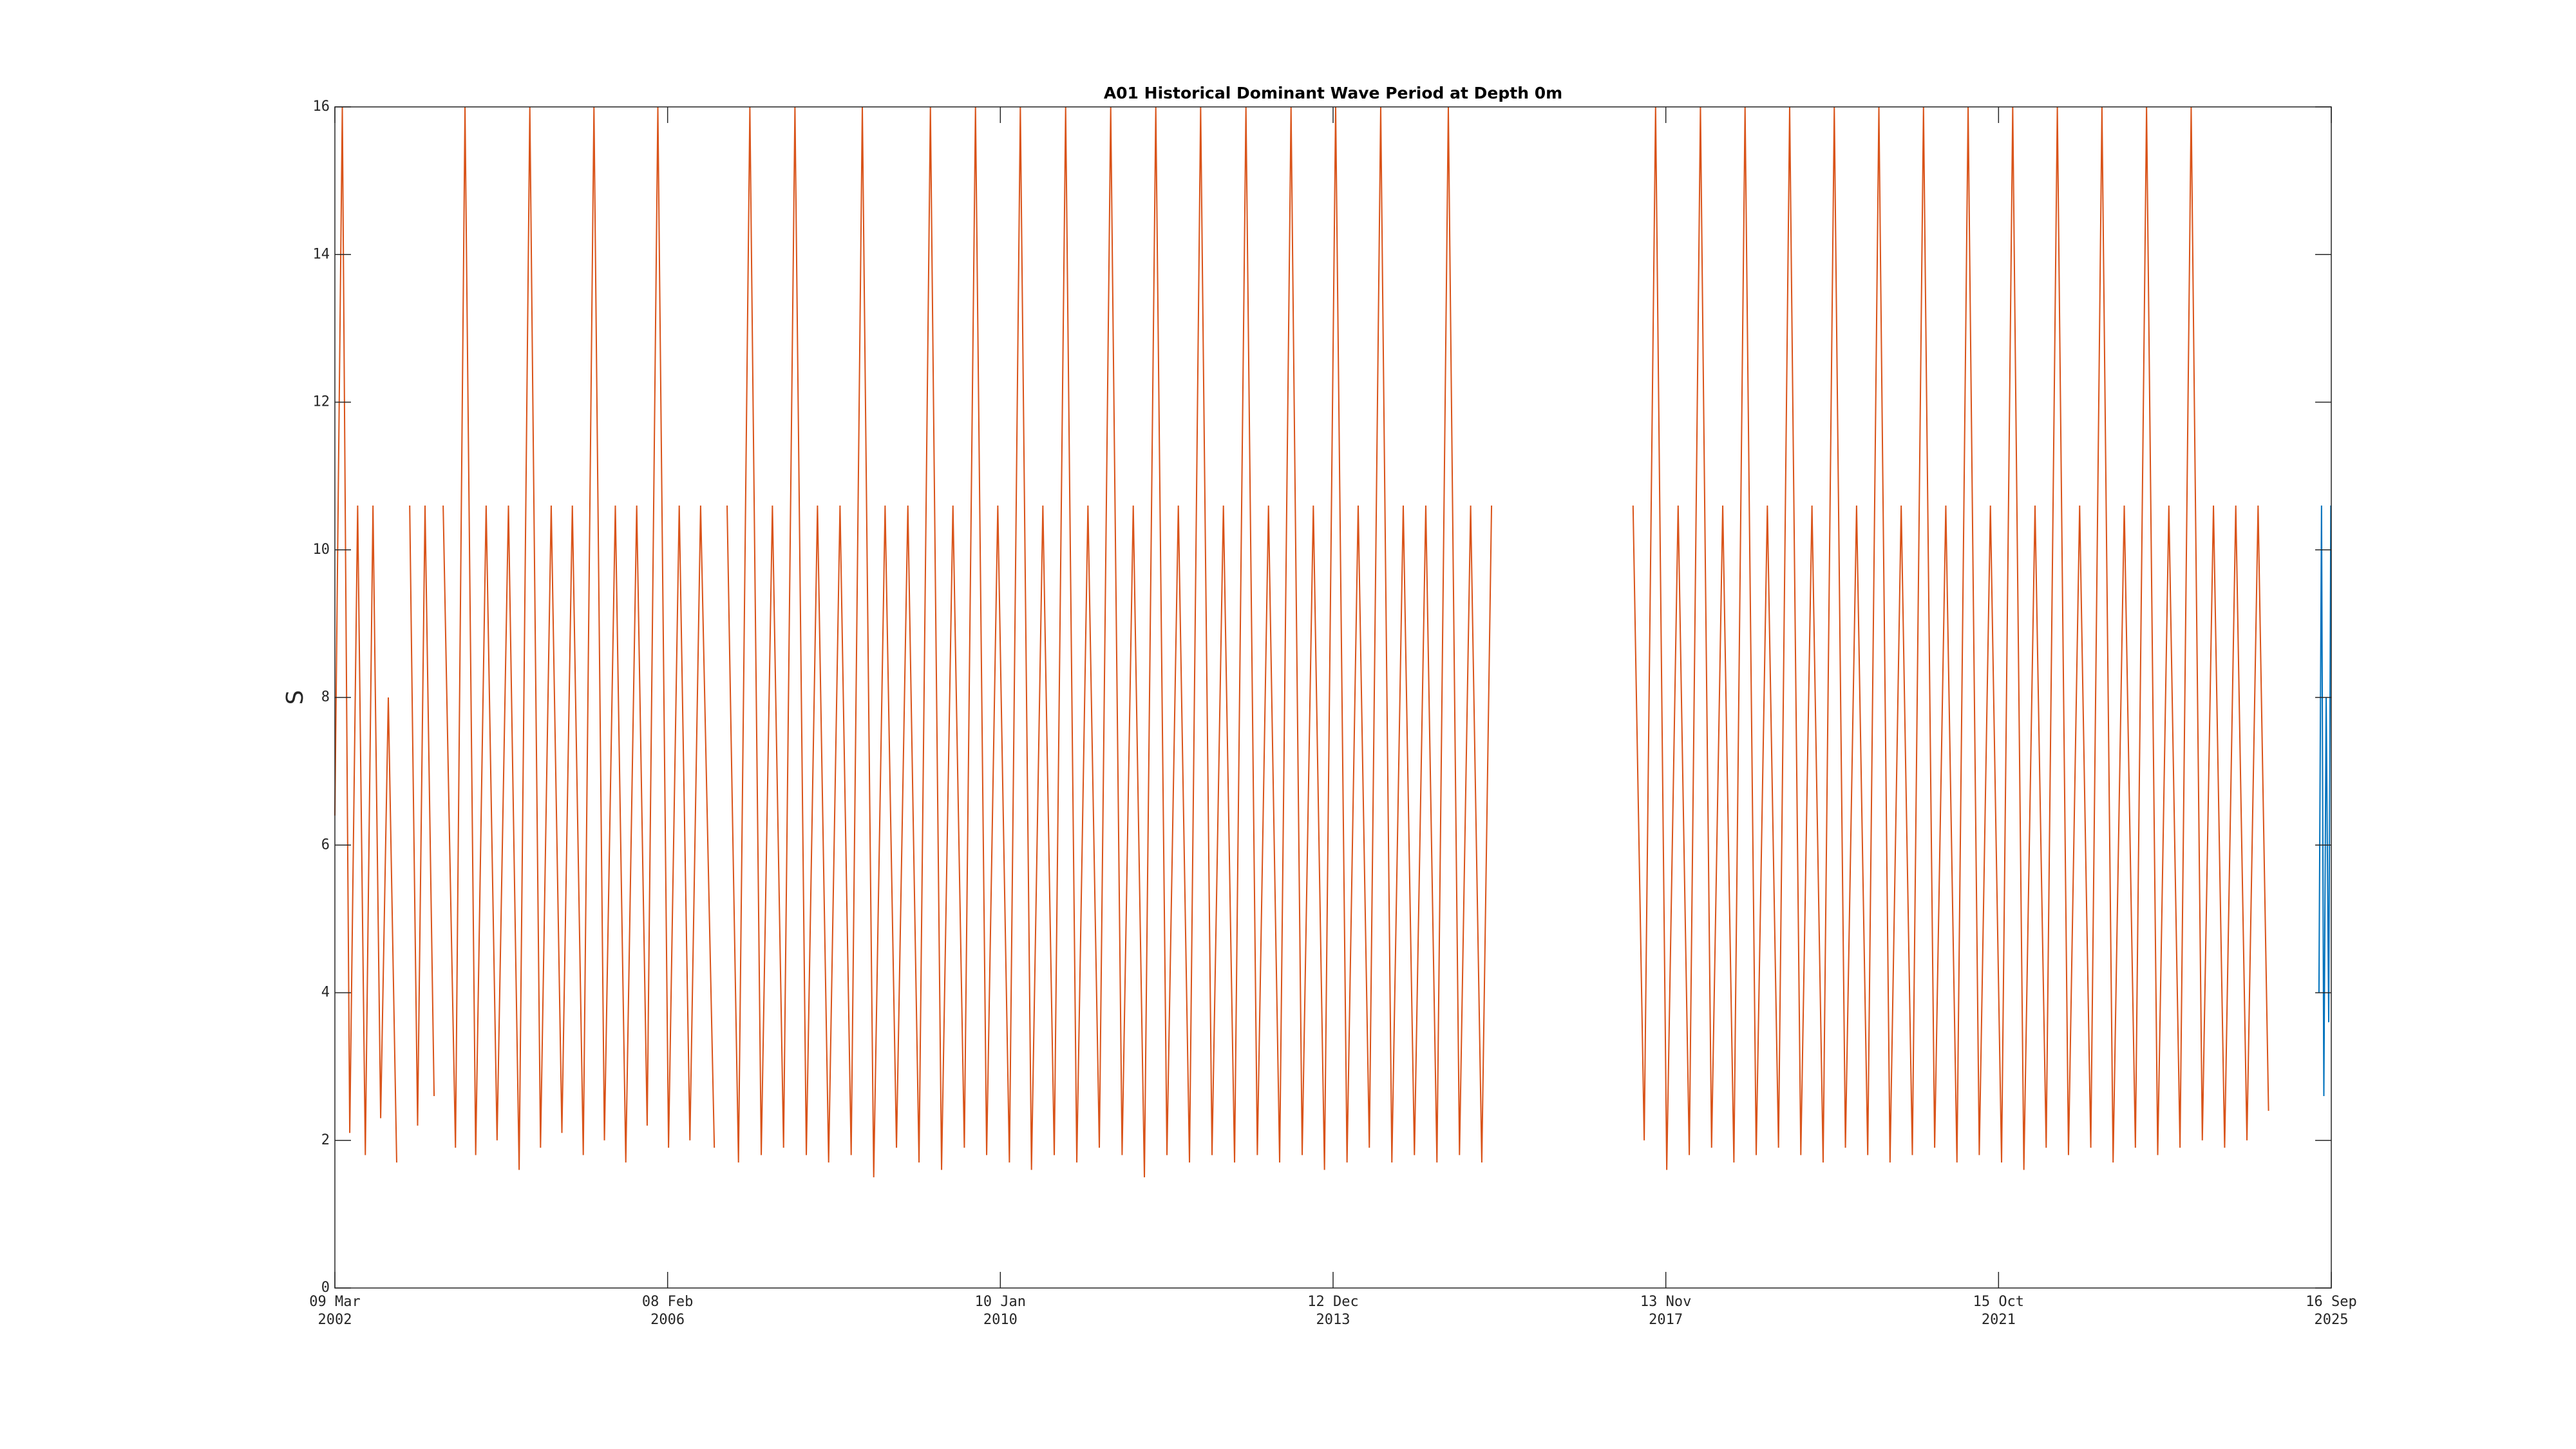  I want to click on x-tick-label-line: 2002, so click(335, 1320).